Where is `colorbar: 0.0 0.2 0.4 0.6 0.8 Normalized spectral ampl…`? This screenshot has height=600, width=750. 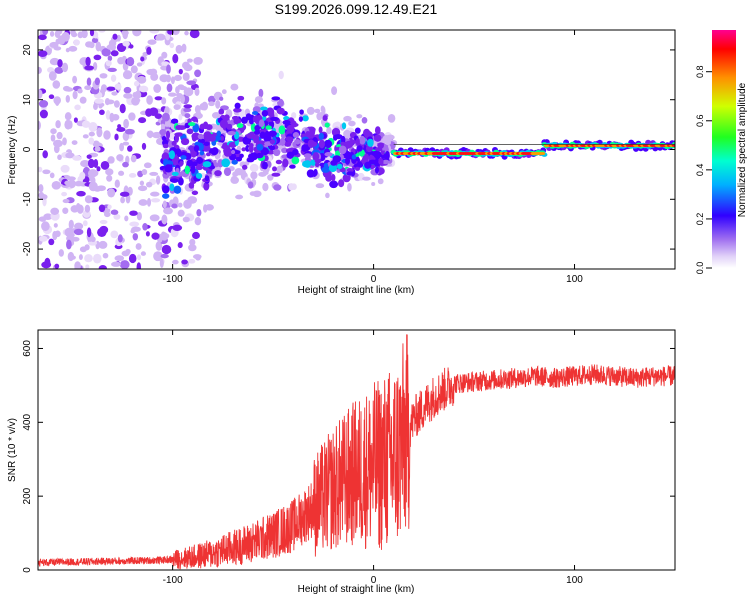 colorbar: 0.0 0.2 0.4 0.6 0.8 Normalized spectral ampl… is located at coordinates (721, 152).